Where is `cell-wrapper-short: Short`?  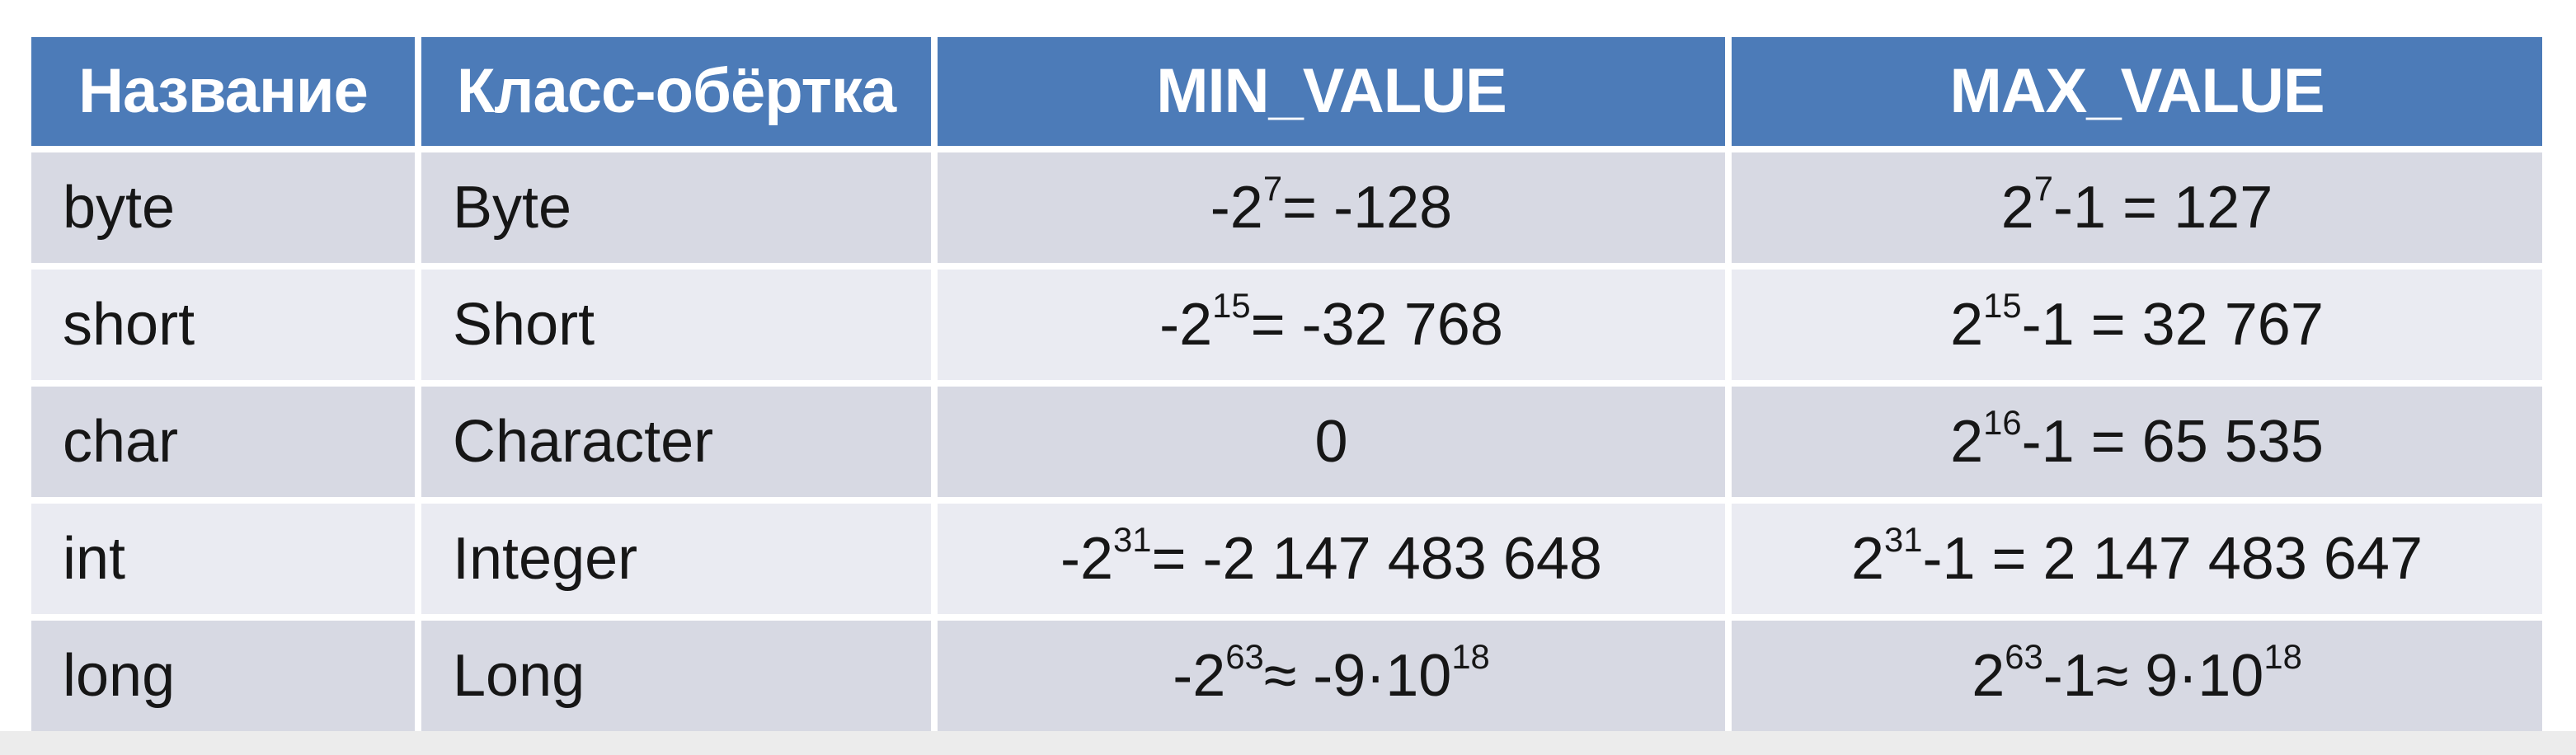
cell-wrapper-short: Short is located at coordinates (676, 325).